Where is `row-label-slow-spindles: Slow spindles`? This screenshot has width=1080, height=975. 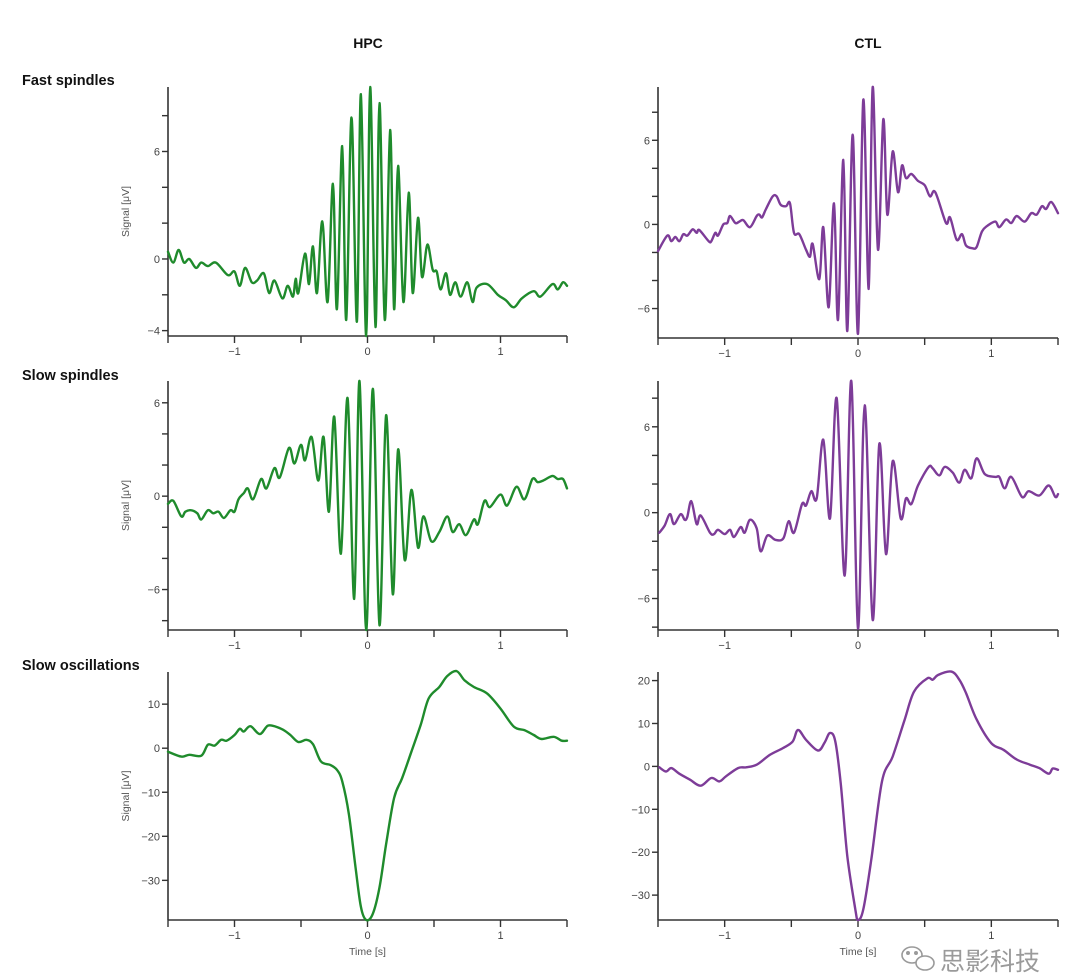
row-label-slow-spindles: Slow spindles is located at coordinates (70, 376).